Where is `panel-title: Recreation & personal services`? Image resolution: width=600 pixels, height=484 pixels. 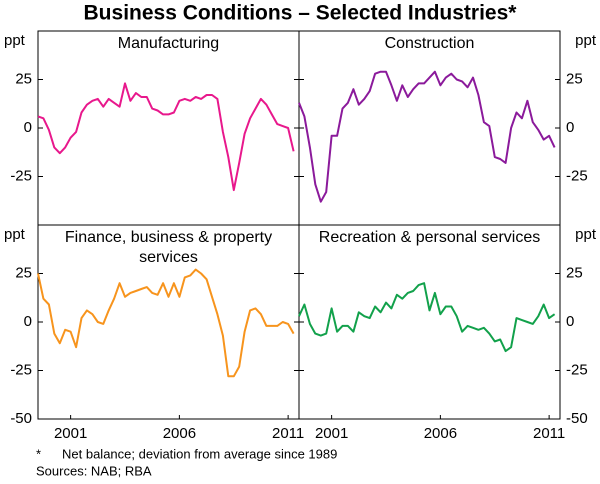
panel-title: Recreation & personal services is located at coordinates (429, 237).